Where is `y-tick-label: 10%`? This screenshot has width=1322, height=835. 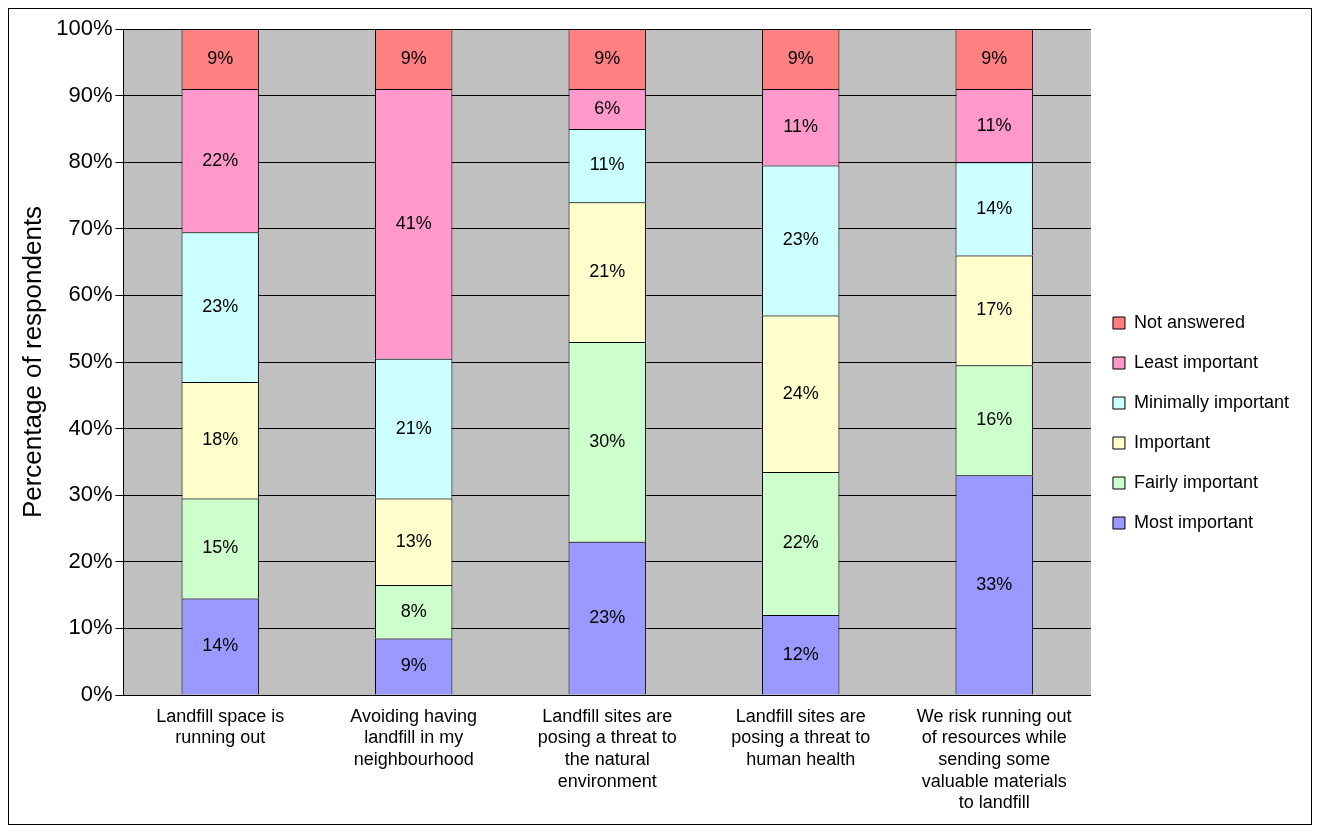 y-tick-label: 10% is located at coordinates (90, 627).